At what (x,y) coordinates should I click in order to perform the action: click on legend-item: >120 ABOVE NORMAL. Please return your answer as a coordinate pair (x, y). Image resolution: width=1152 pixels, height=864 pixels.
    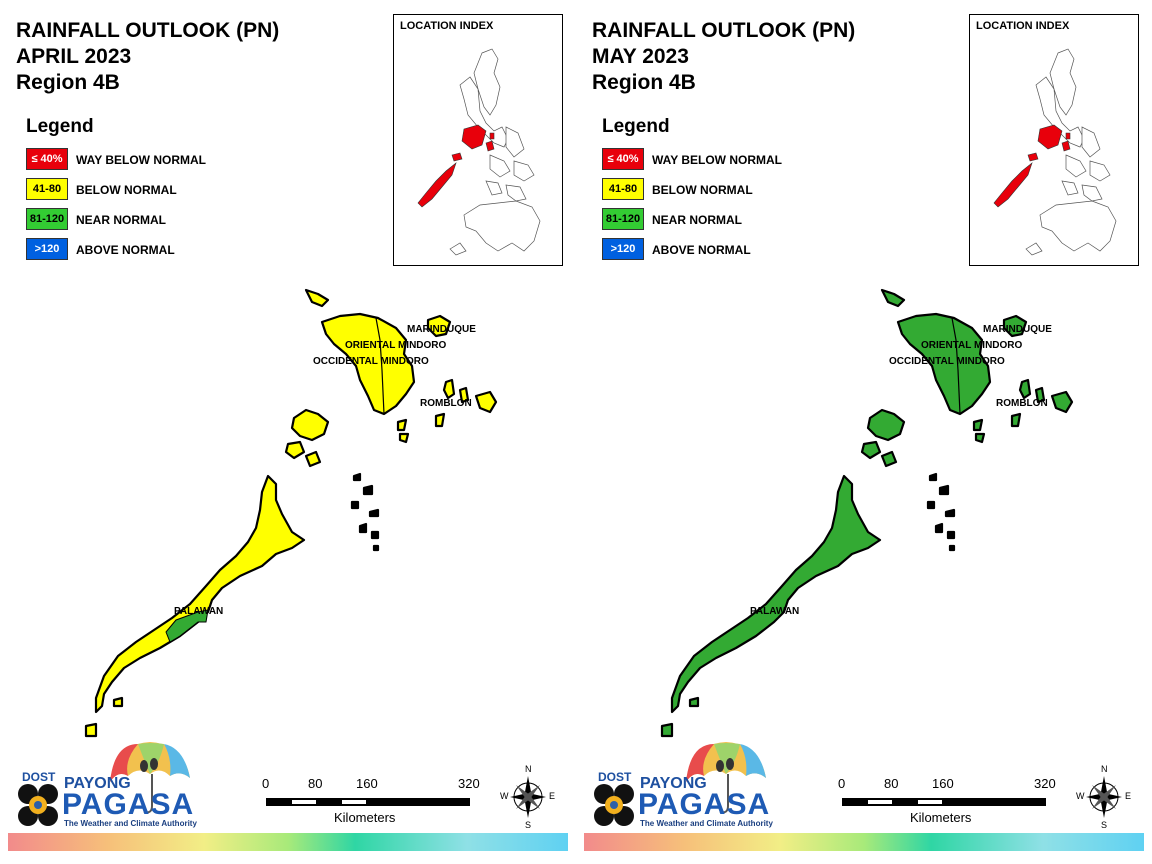
    Looking at the image, I should click on (100, 253).